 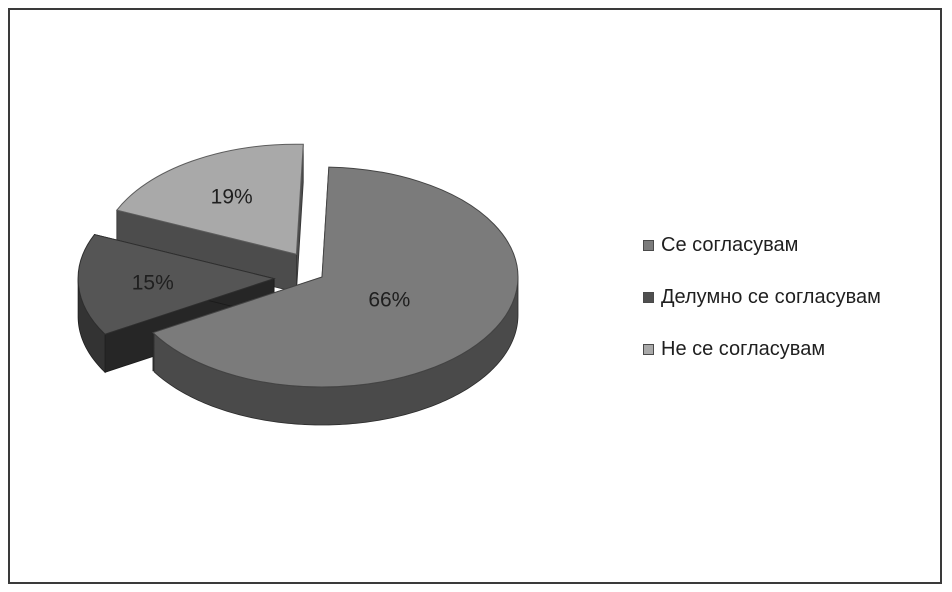 I want to click on data-label-disagree: 19%, so click(x=232, y=196).